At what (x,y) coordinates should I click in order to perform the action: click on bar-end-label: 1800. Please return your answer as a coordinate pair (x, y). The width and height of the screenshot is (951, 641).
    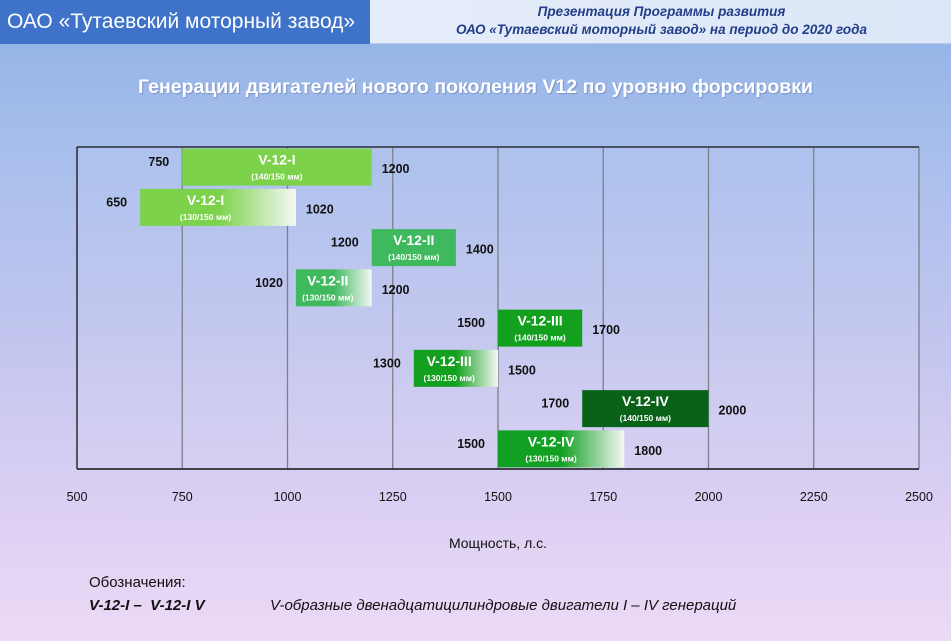
    Looking at the image, I should click on (648, 451).